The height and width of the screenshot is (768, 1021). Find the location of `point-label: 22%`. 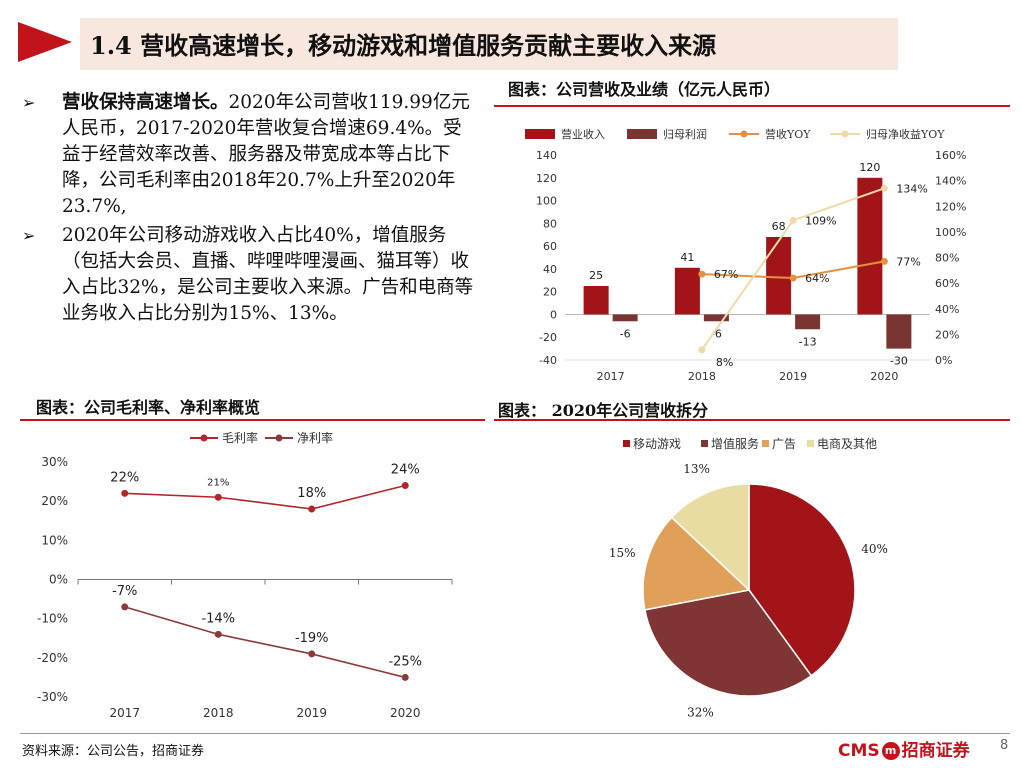

point-label: 22% is located at coordinates (124, 477).